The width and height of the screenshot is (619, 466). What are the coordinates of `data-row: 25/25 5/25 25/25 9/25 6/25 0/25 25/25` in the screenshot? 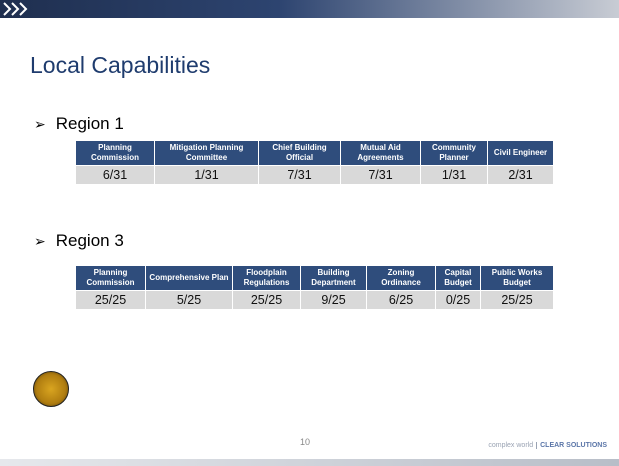 It's located at (314, 300).